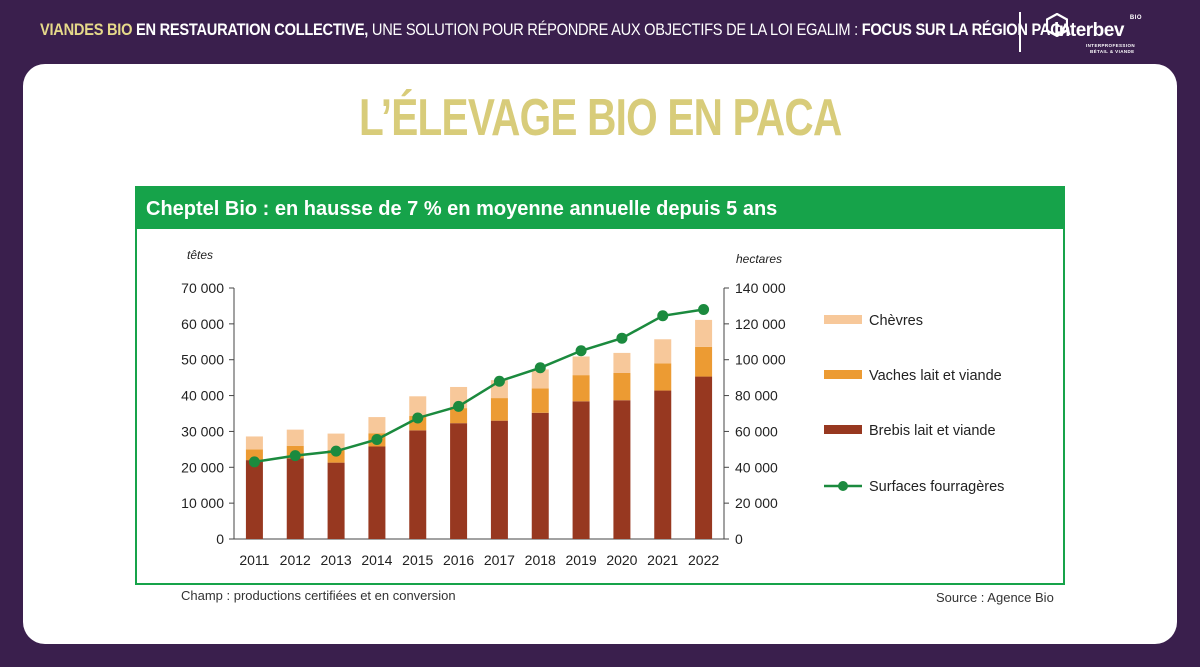 This screenshot has height=667, width=1200. What do you see at coordinates (1112, 51) in the screenshot?
I see `logo-subtitle-2: BÉTAIL & VIANDE` at bounding box center [1112, 51].